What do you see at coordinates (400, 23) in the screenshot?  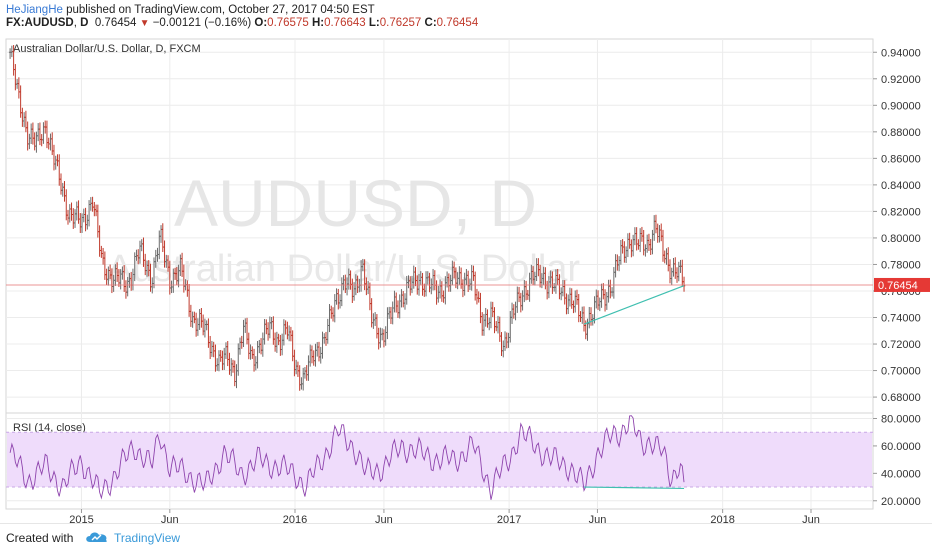 I see `ohlc-low-value: 0.76257` at bounding box center [400, 23].